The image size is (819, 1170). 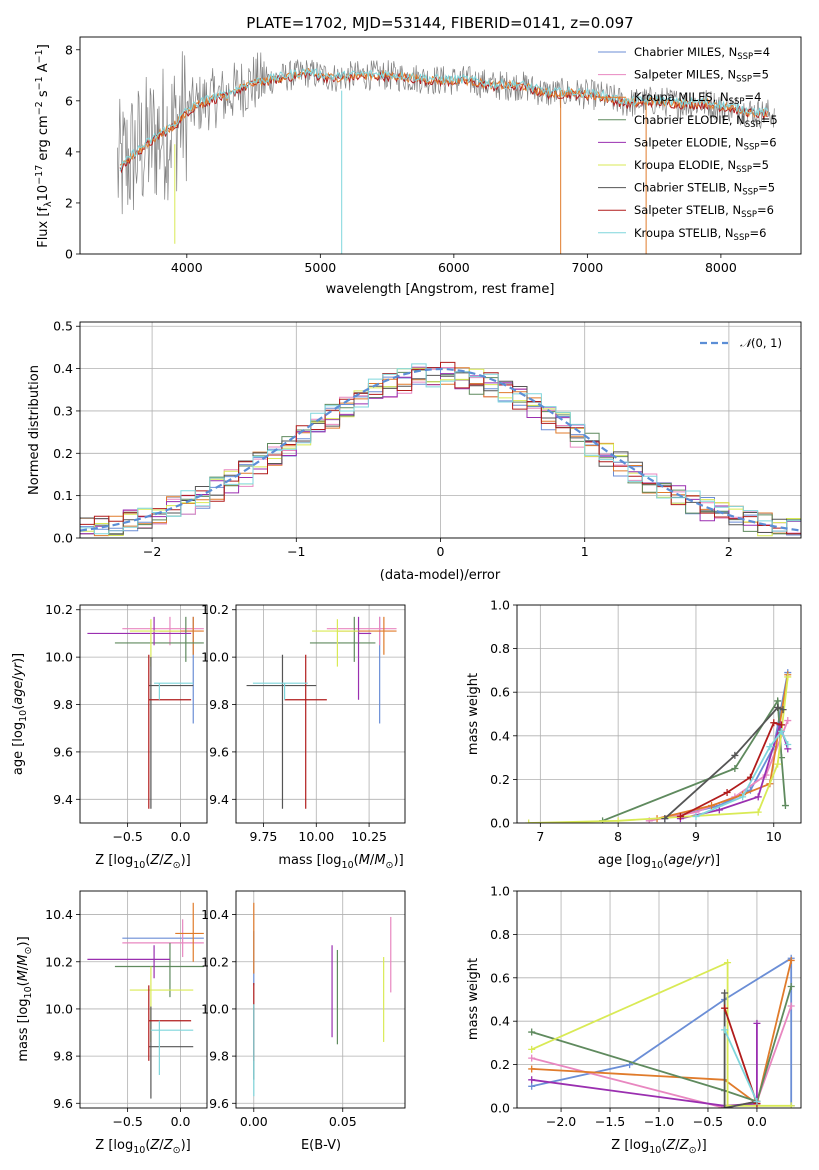 What do you see at coordinates (63, 1103) in the screenshot?
I see `mass-z-ytick-label: 9.6` at bounding box center [63, 1103].